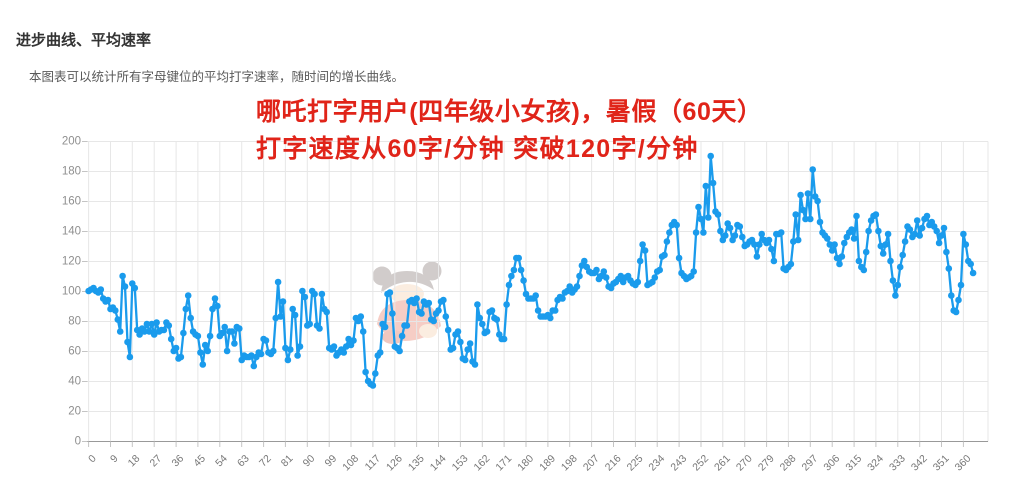 The width and height of the screenshot is (1024, 493). Describe the element at coordinates (114, 459) in the screenshot. I see `svg-text: 9` at that location.